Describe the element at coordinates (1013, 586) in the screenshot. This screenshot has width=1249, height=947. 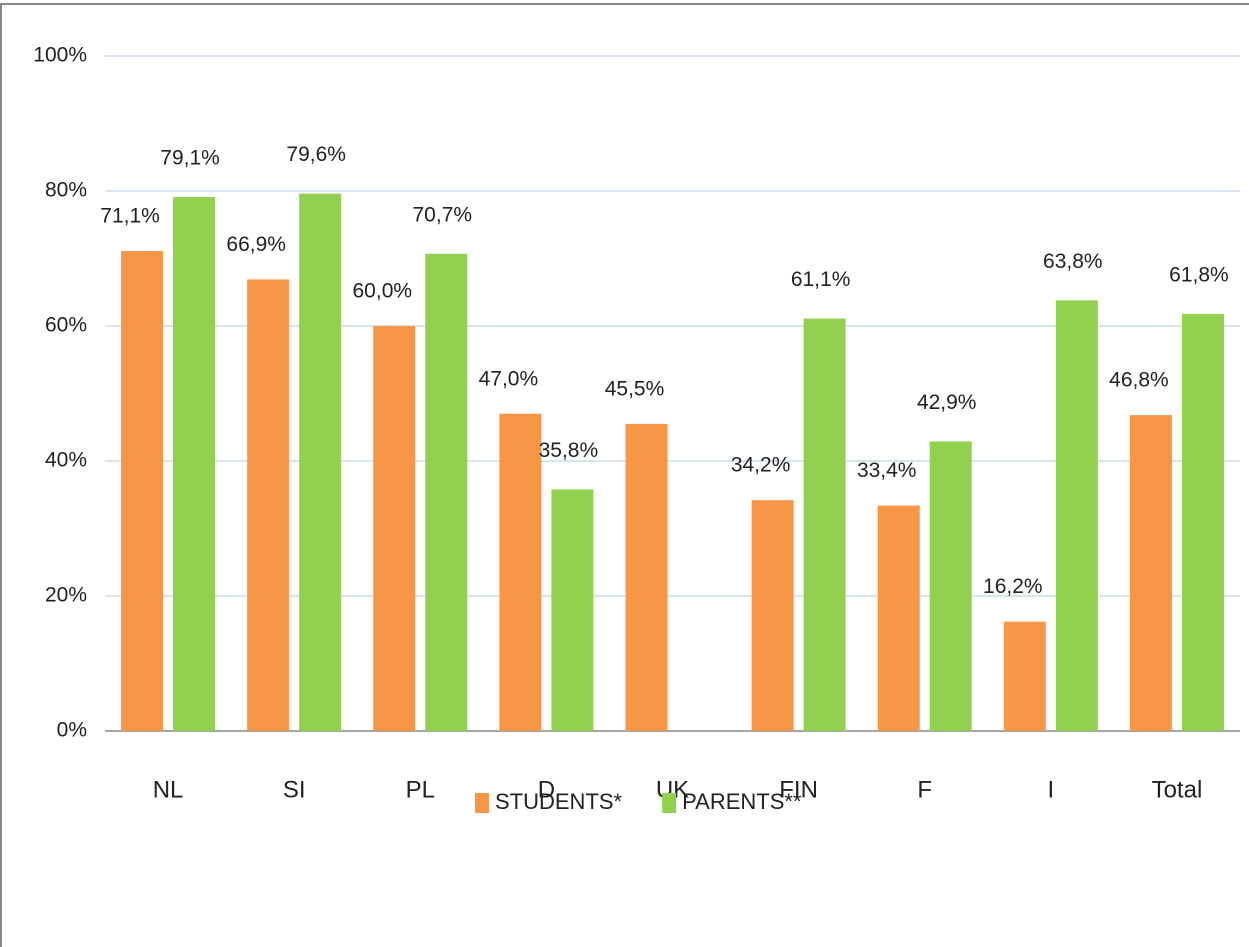
I see `data-label: 16,2%` at that location.